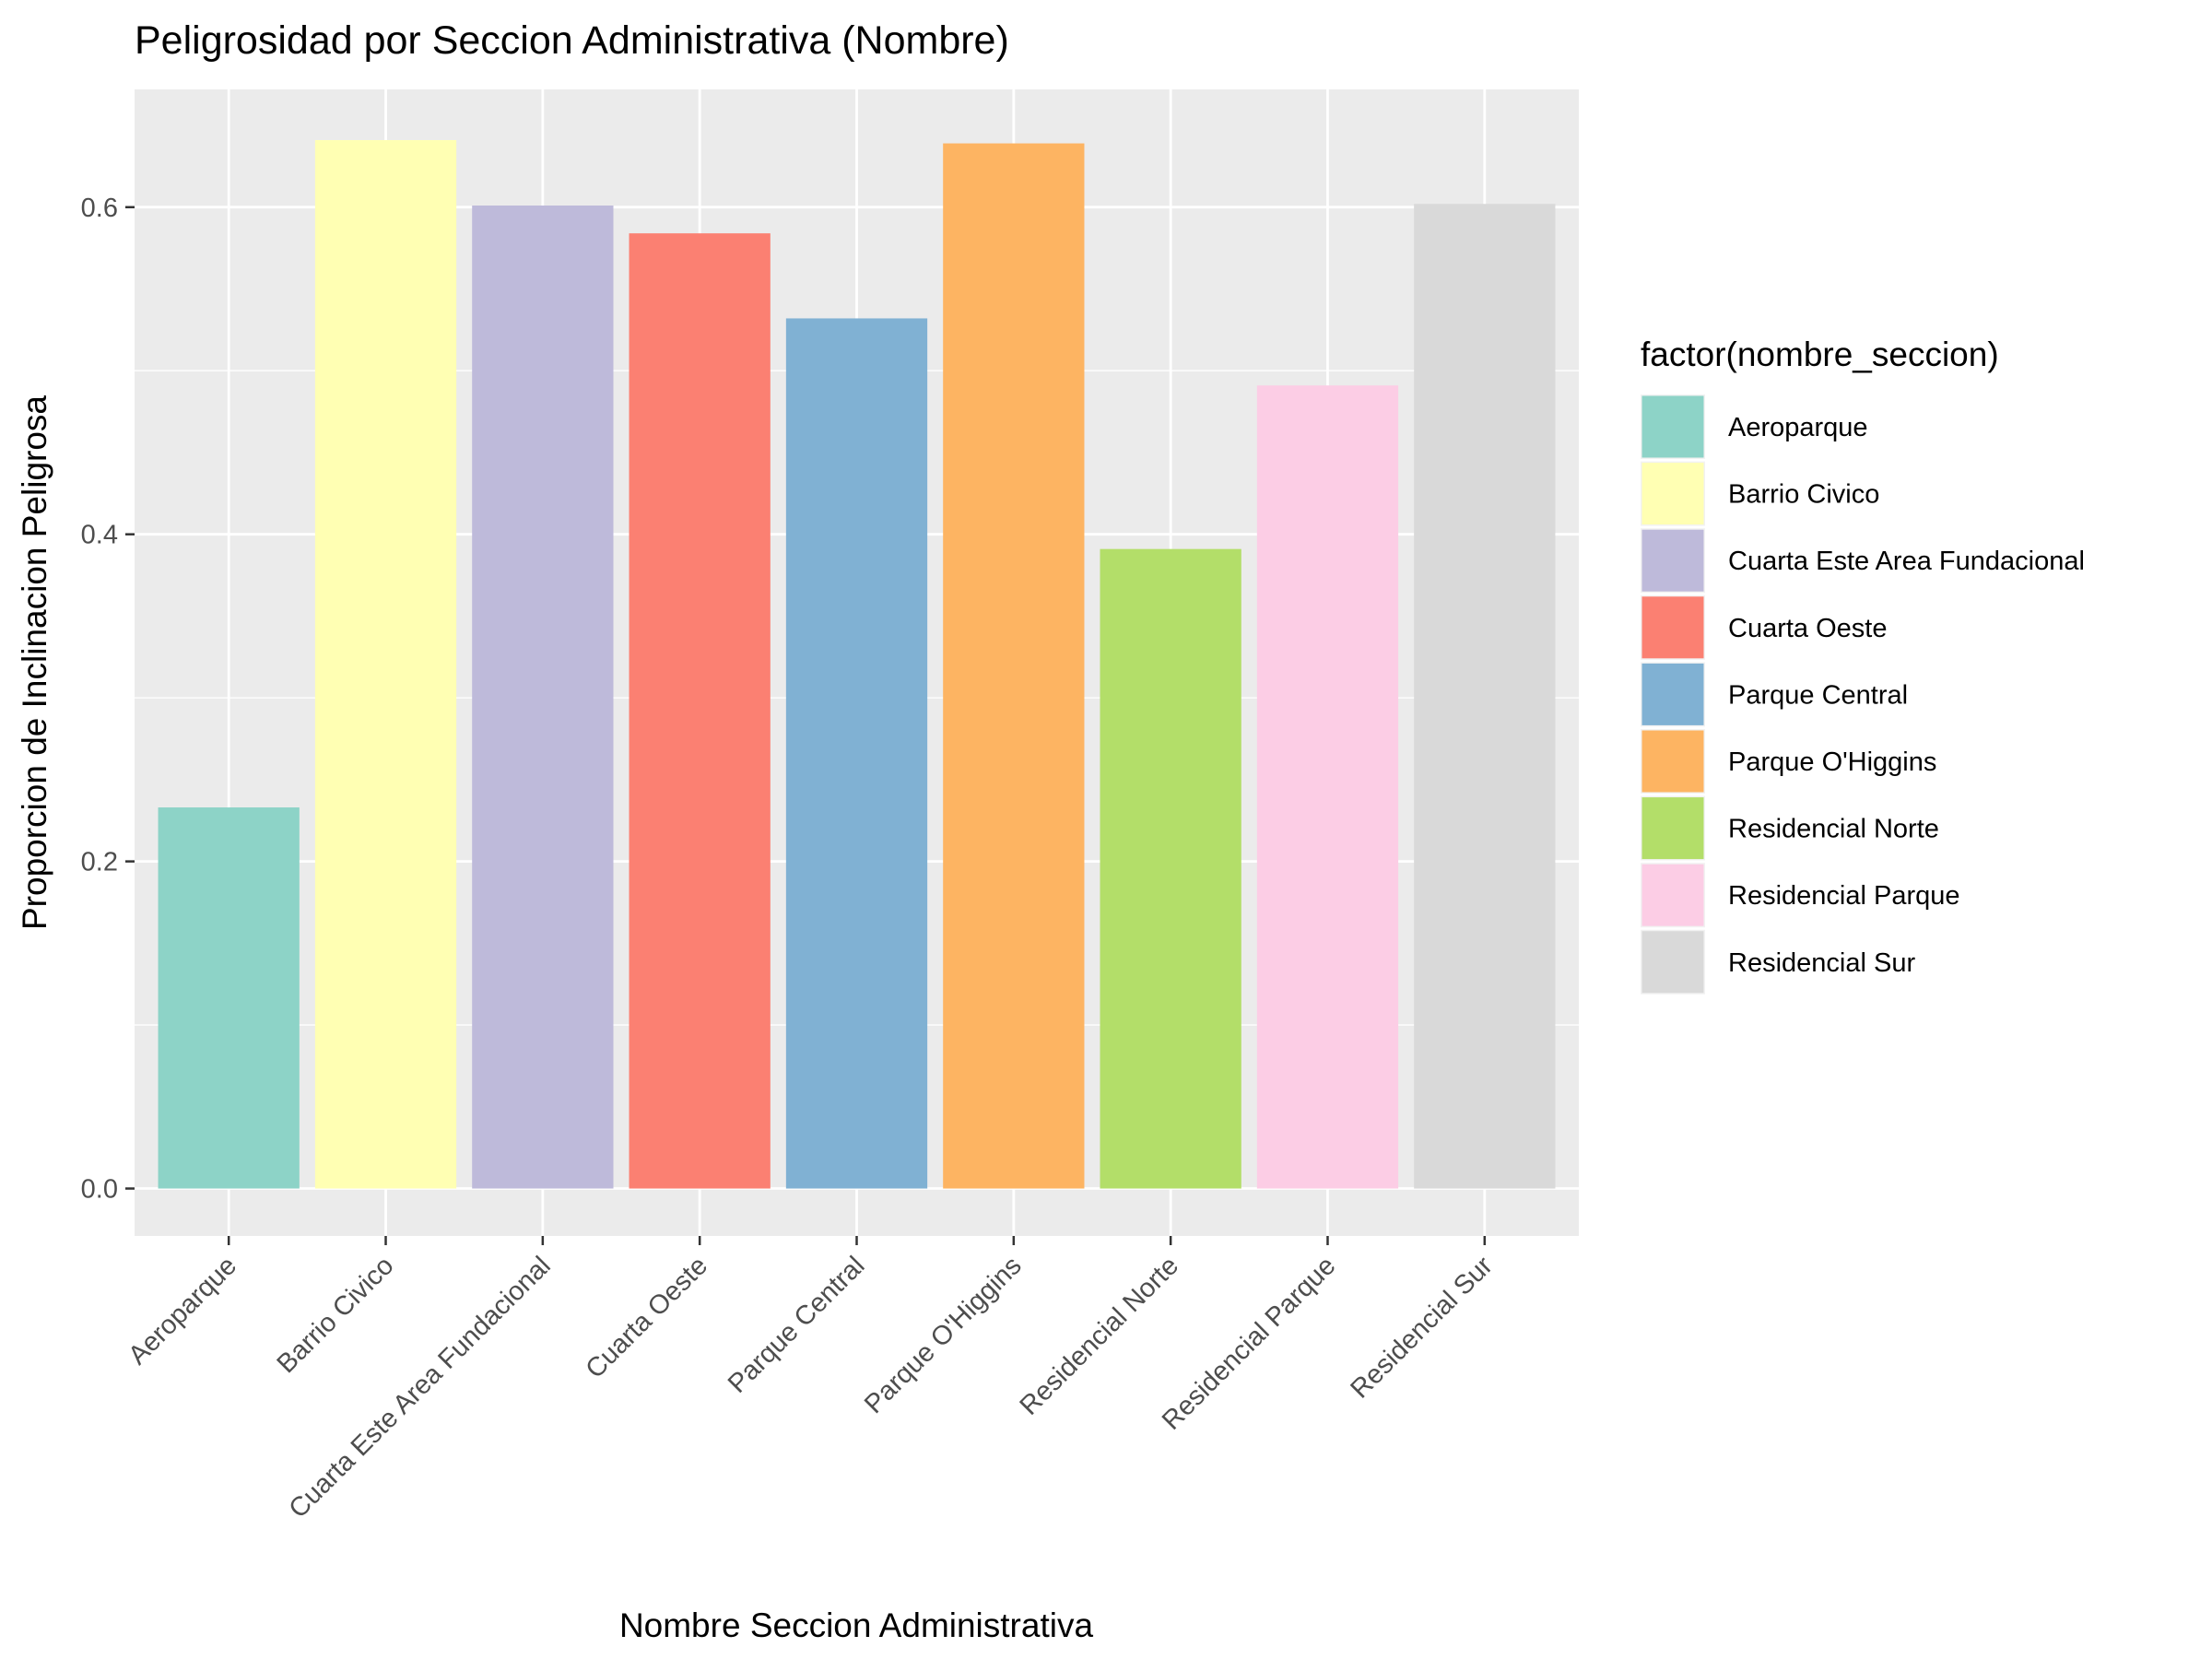 This screenshot has height=1659, width=2212. Describe the element at coordinates (34, 662) in the screenshot. I see `y-axis-title: Proporcion de Inclinacion Peligrosa` at that location.